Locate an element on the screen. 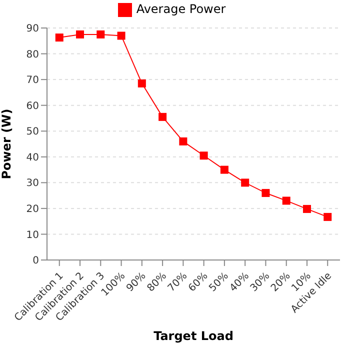  y-tick-label: 20 is located at coordinates (32, 209).